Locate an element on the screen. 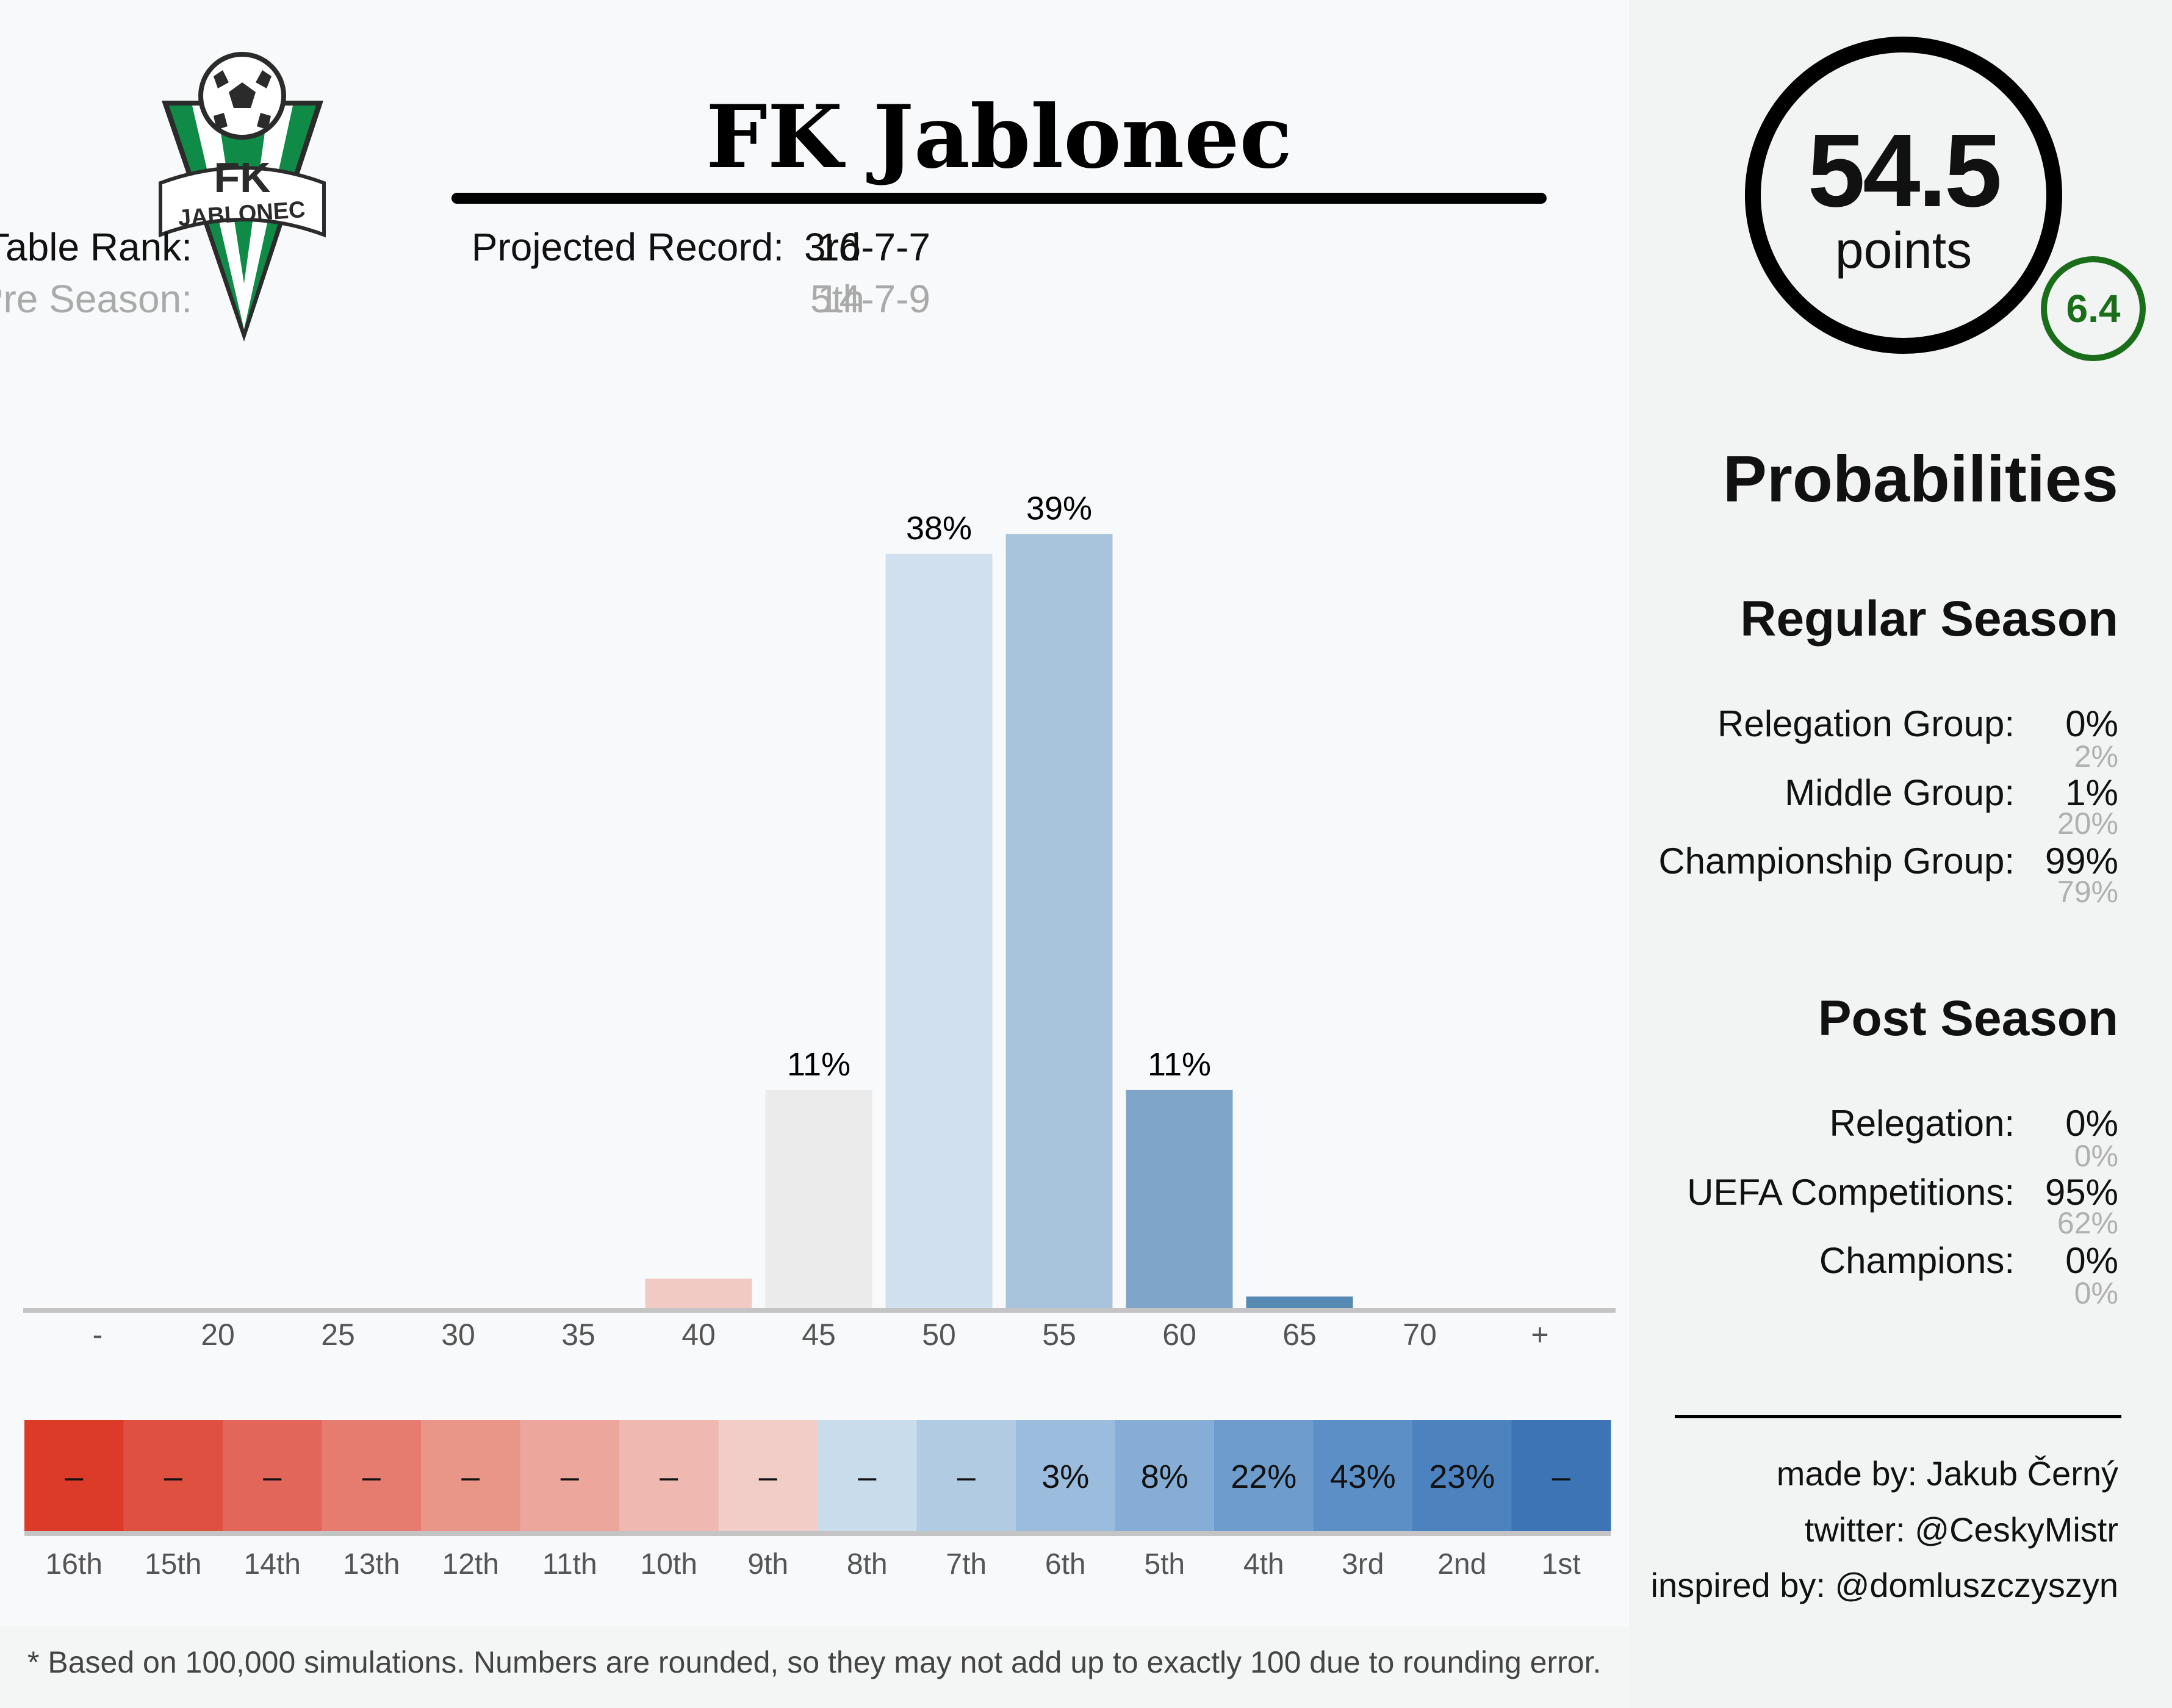  heat-value-6th: 3% is located at coordinates (1065, 1477).